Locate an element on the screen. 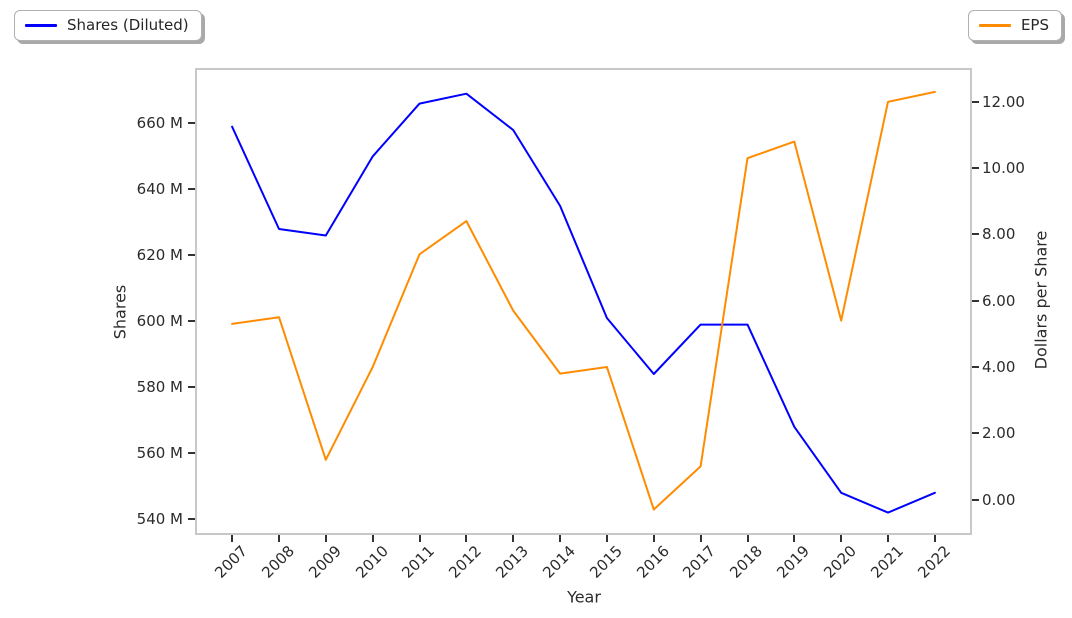 The height and width of the screenshot is (618, 1072). x-tick-label: 2020 is located at coordinates (840, 562).